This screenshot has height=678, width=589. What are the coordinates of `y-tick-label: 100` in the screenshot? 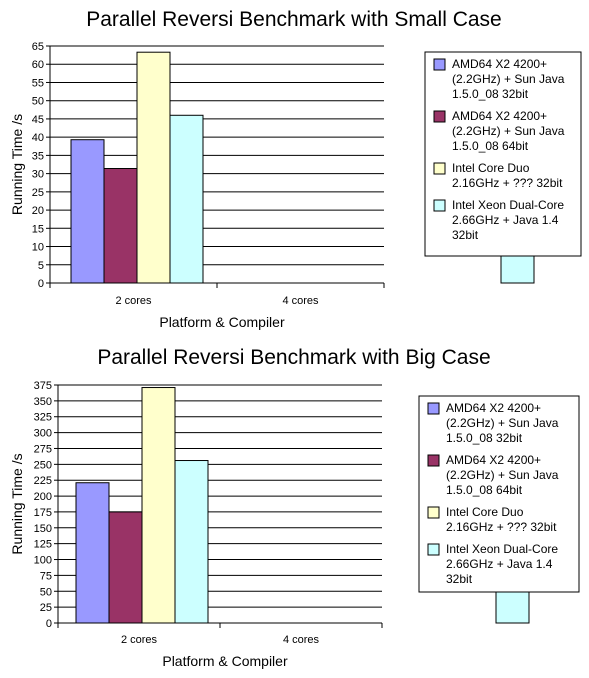 It's located at (43, 561).